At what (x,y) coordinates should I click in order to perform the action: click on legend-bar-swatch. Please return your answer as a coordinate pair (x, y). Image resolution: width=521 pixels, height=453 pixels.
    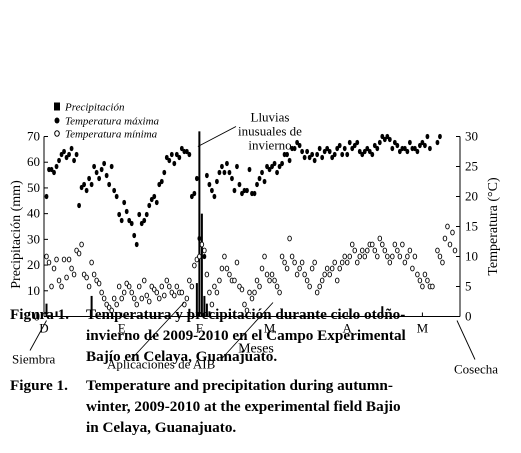
    Looking at the image, I should click on (57, 106).